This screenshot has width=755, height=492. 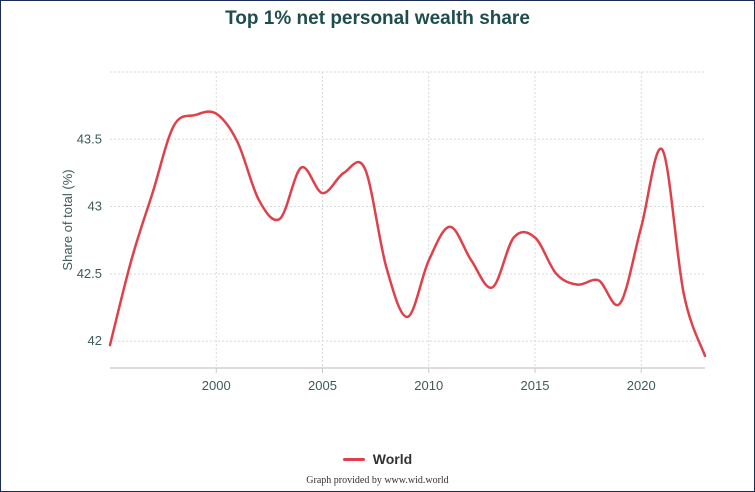 What do you see at coordinates (392, 459) in the screenshot?
I see `legend-label-world: World` at bounding box center [392, 459].